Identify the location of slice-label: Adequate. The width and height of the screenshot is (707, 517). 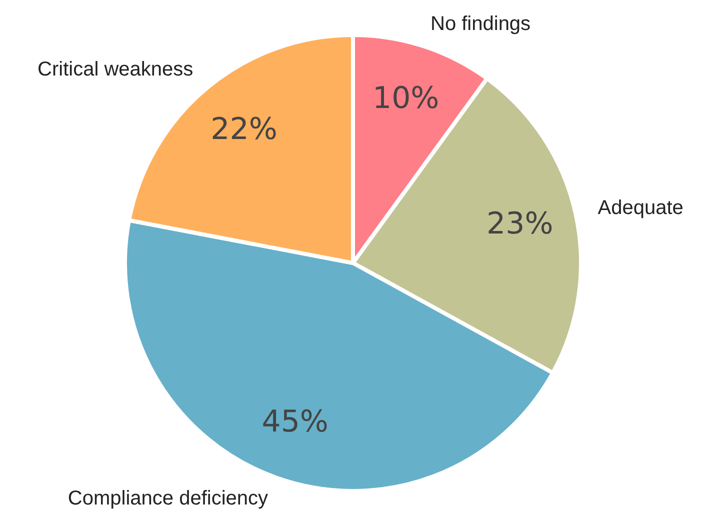
(641, 207).